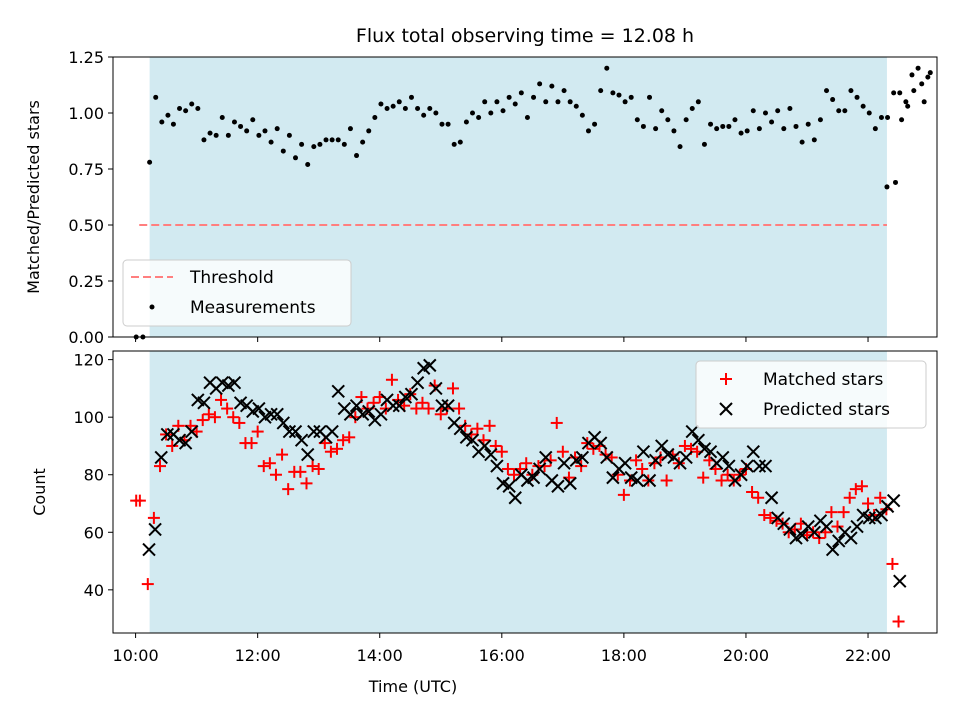 This screenshot has width=960, height=720. Describe the element at coordinates (502, 339) in the screenshot. I see `ratio-x-ticks` at that location.